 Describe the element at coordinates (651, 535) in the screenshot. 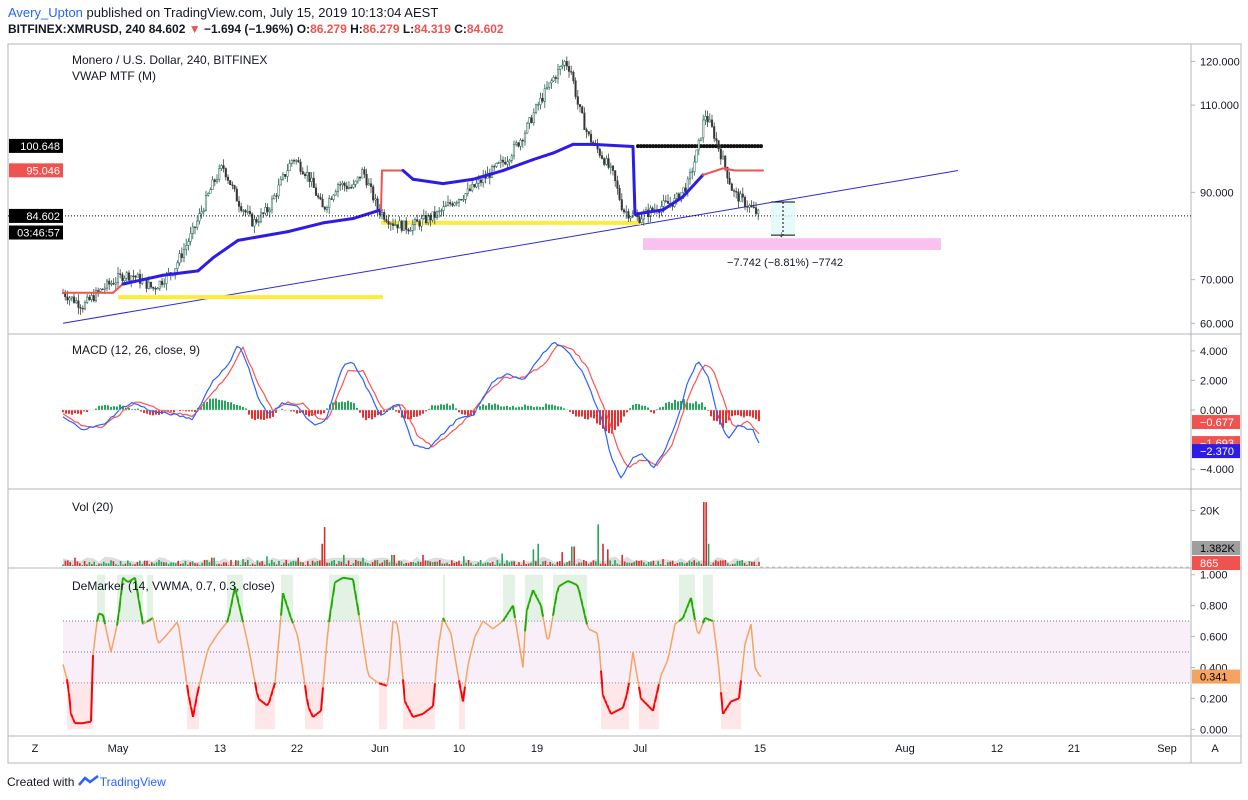

I see `volume-pane: Vol (20) 20K 1.382K 865` at that location.